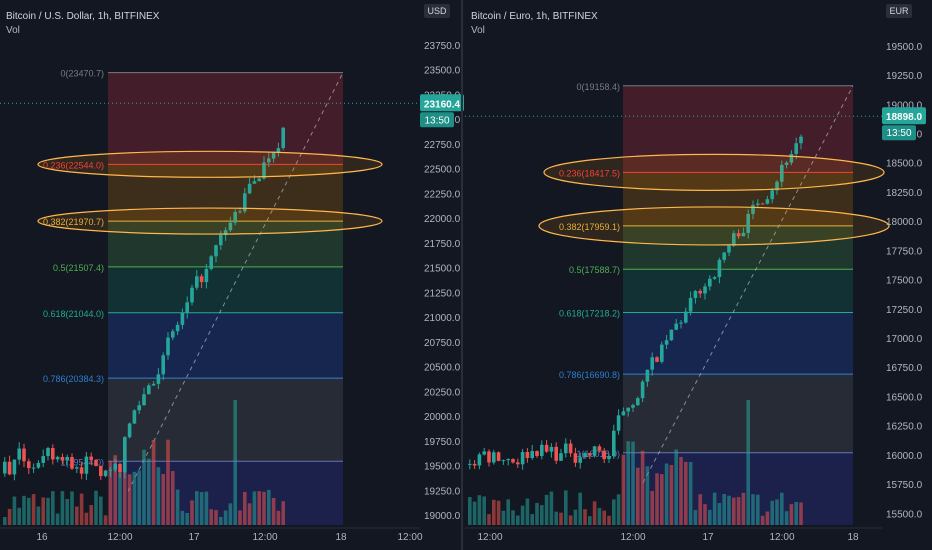 The width and height of the screenshot is (932, 550). I want to click on y-tick-label: 15750.0, so click(904, 485).